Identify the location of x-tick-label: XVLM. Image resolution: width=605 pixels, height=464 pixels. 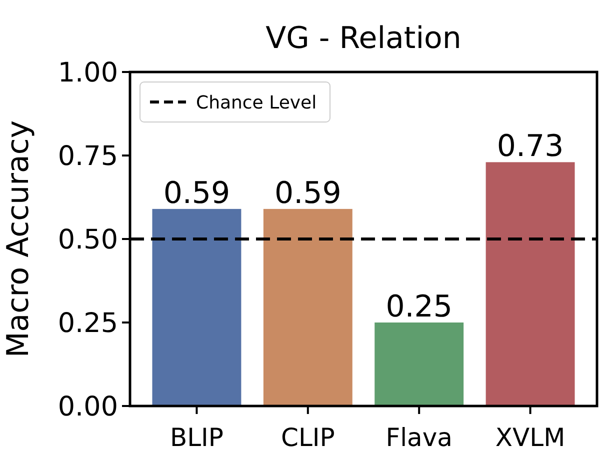
(530, 437).